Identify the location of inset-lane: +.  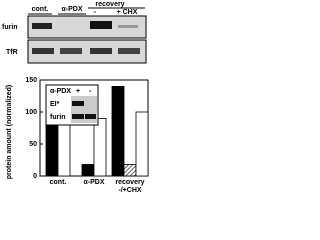
(78, 91).